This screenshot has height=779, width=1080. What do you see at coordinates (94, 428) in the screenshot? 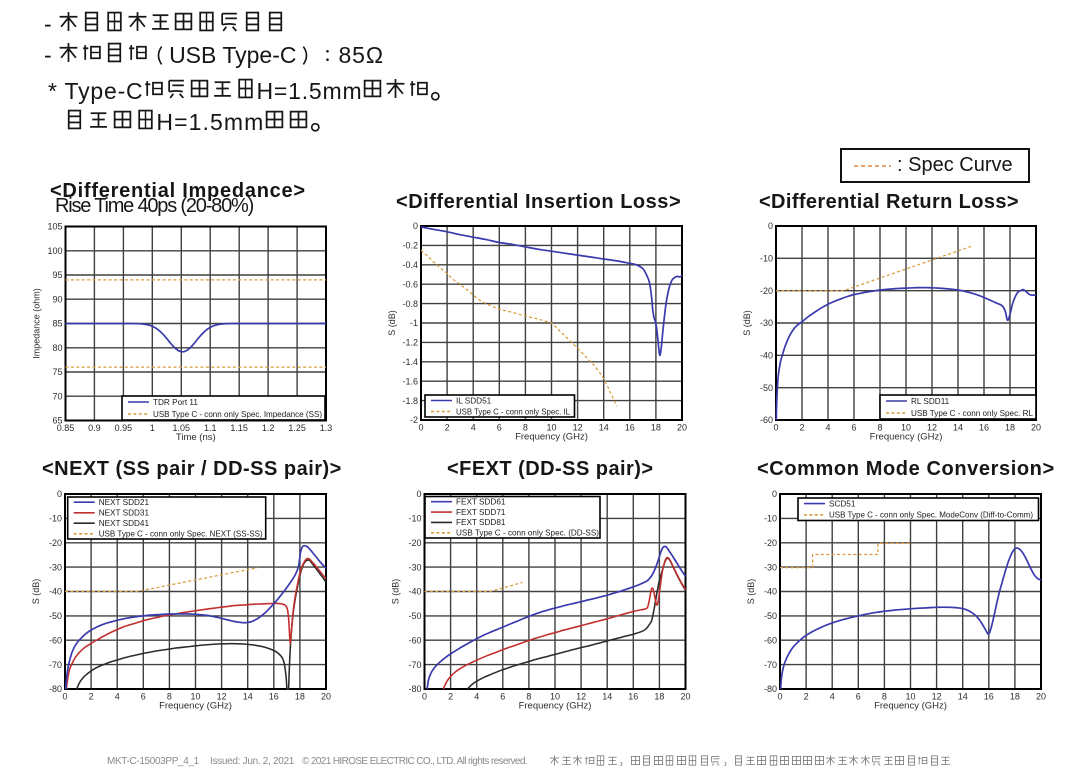
I see `svg-text: 0.9` at bounding box center [94, 428].